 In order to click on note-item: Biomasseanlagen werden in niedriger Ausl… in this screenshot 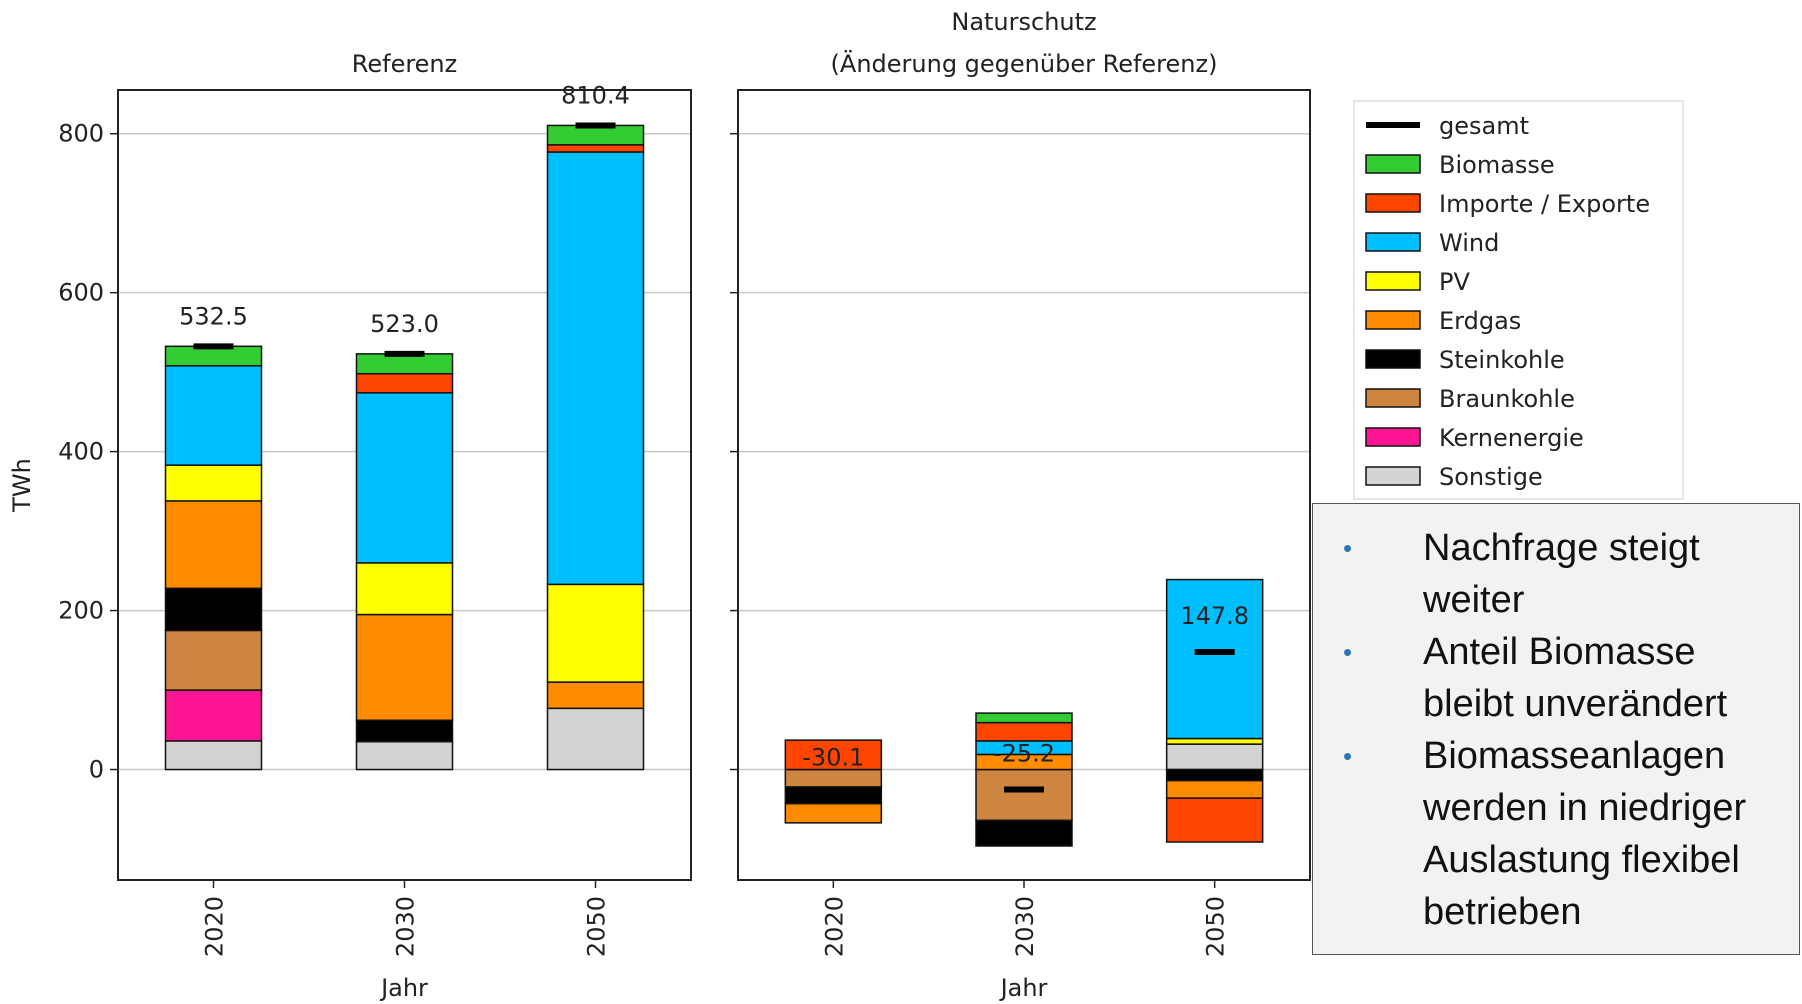, I will do `click(1566, 834)`.